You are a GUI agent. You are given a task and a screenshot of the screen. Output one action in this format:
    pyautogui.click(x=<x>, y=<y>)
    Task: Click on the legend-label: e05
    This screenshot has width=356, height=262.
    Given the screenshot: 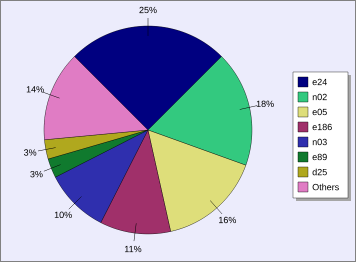 What is the action you would take?
    pyautogui.click(x=319, y=112)
    